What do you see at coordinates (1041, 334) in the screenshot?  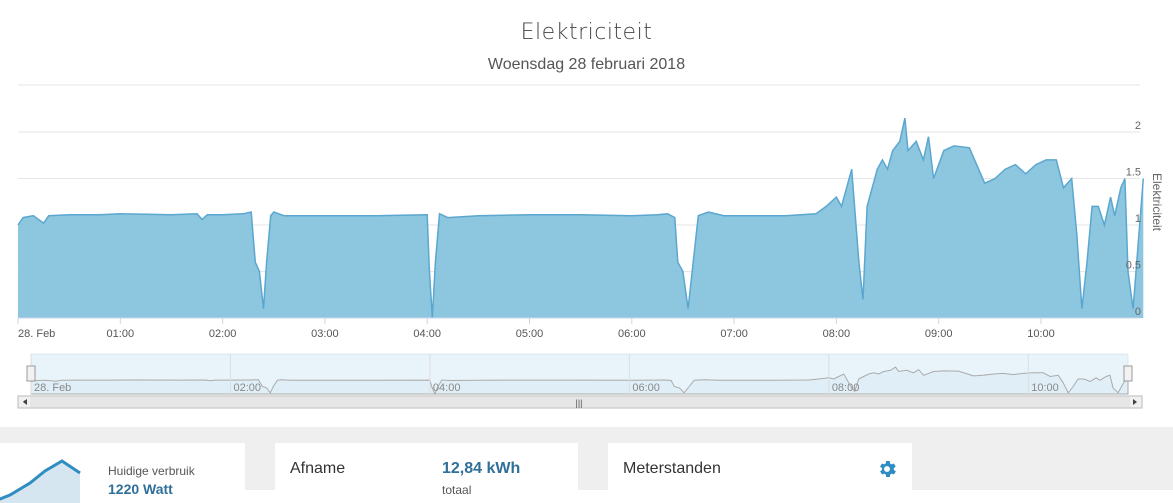 I see `x-tick-label: 10:00` at bounding box center [1041, 334].